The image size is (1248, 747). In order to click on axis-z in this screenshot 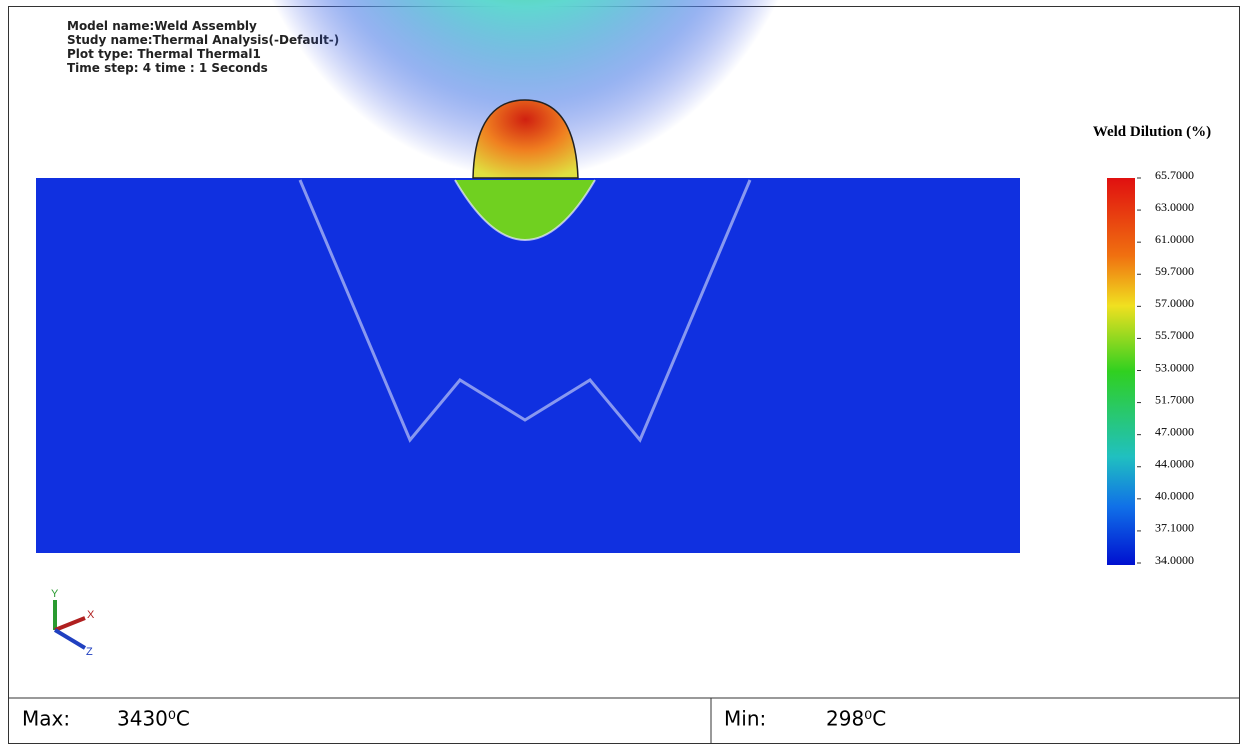, I will do `click(70, 639)`.